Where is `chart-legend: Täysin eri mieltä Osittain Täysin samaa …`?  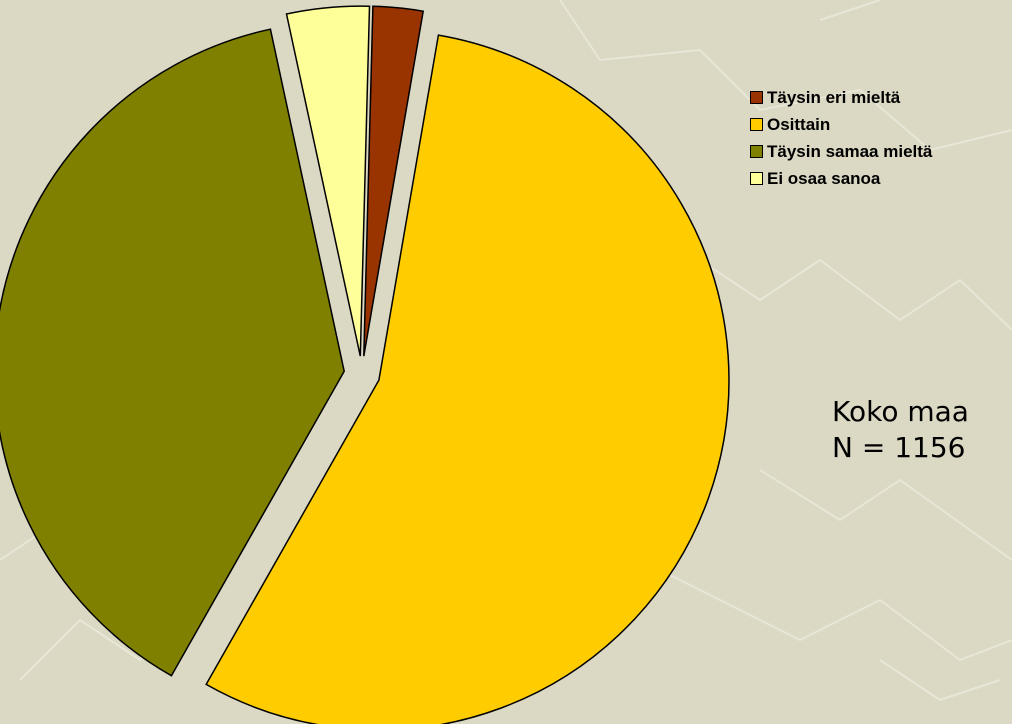 chart-legend: Täysin eri mieltä Osittain Täysin samaa … is located at coordinates (881, 138).